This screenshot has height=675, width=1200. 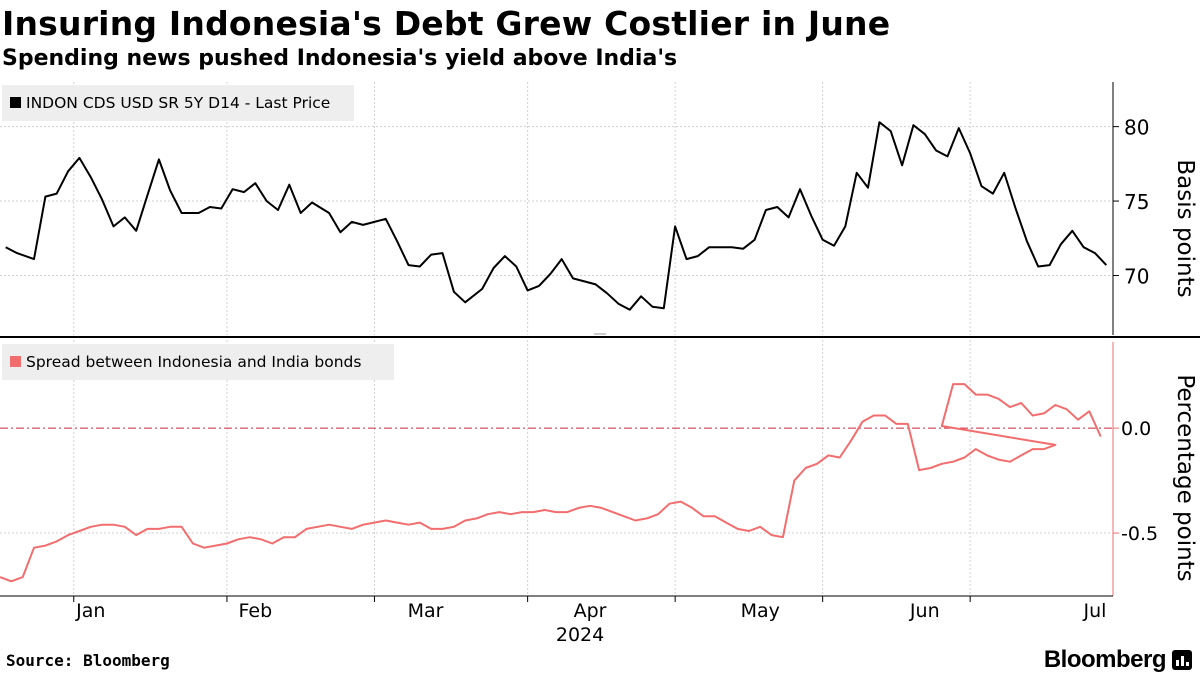 I want to click on y-tick-label-top: 80, so click(x=1136, y=128).